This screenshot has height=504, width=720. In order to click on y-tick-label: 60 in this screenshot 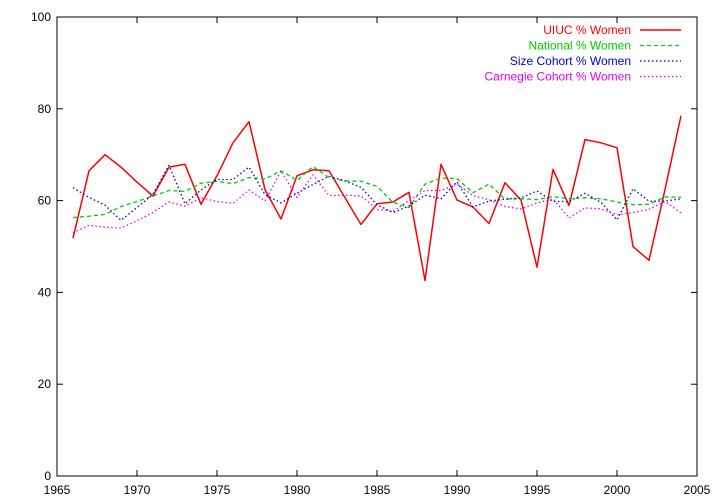, I will do `click(45, 201)`.